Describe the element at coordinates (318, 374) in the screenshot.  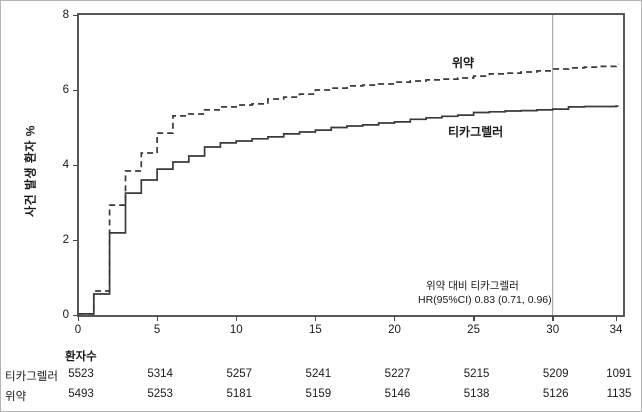
I see `risk-count: 5241` at that location.